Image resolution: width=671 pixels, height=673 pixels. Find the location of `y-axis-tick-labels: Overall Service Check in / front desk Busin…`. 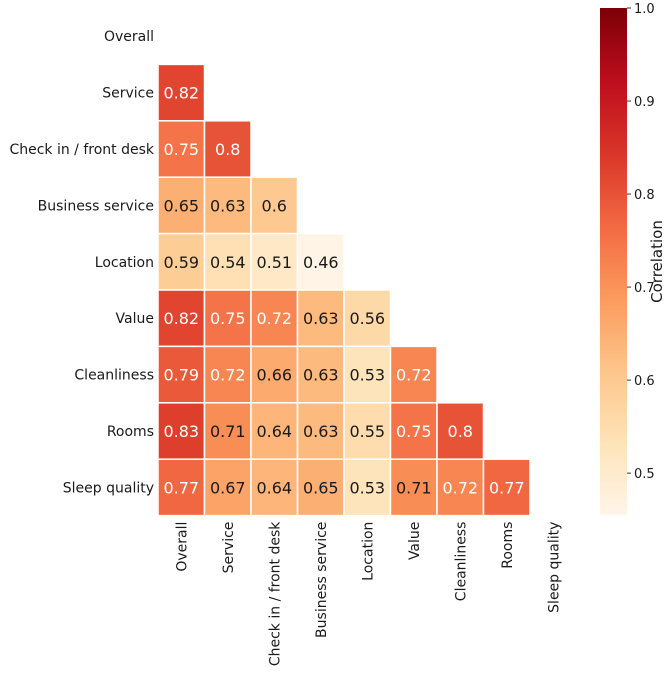

y-axis-tick-labels: Overall Service Check in / front desk Busin… is located at coordinates (81, 262).